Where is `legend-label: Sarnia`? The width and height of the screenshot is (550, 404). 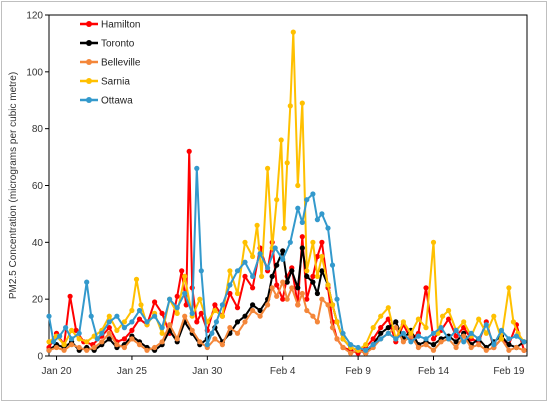 legend-label: Sarnia is located at coordinates (115, 82).